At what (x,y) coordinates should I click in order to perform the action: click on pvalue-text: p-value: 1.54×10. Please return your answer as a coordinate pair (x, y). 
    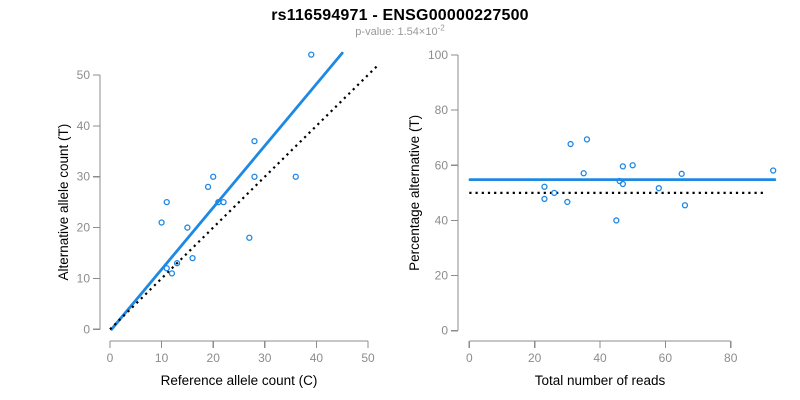
    Looking at the image, I should click on (396, 32).